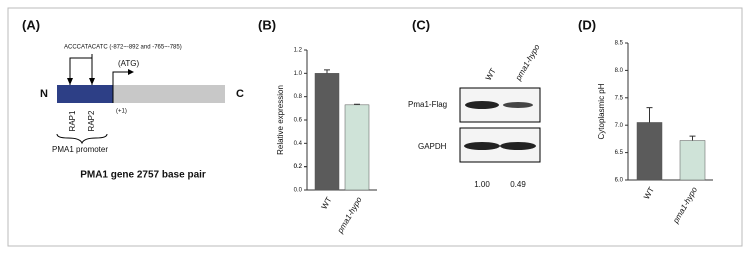  What do you see at coordinates (298, 121) in the screenshot?
I see `y-tick-label: 0.6` at bounding box center [298, 121].